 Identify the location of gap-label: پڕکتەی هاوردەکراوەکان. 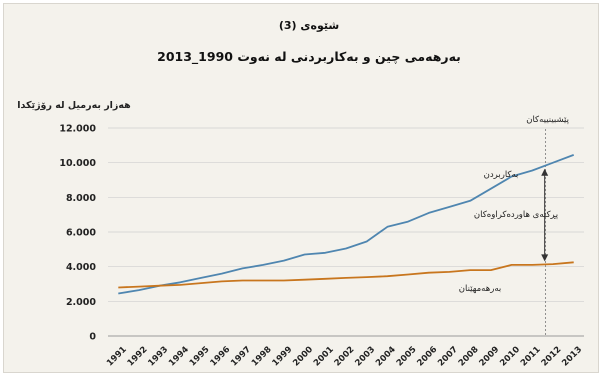
(516, 215).